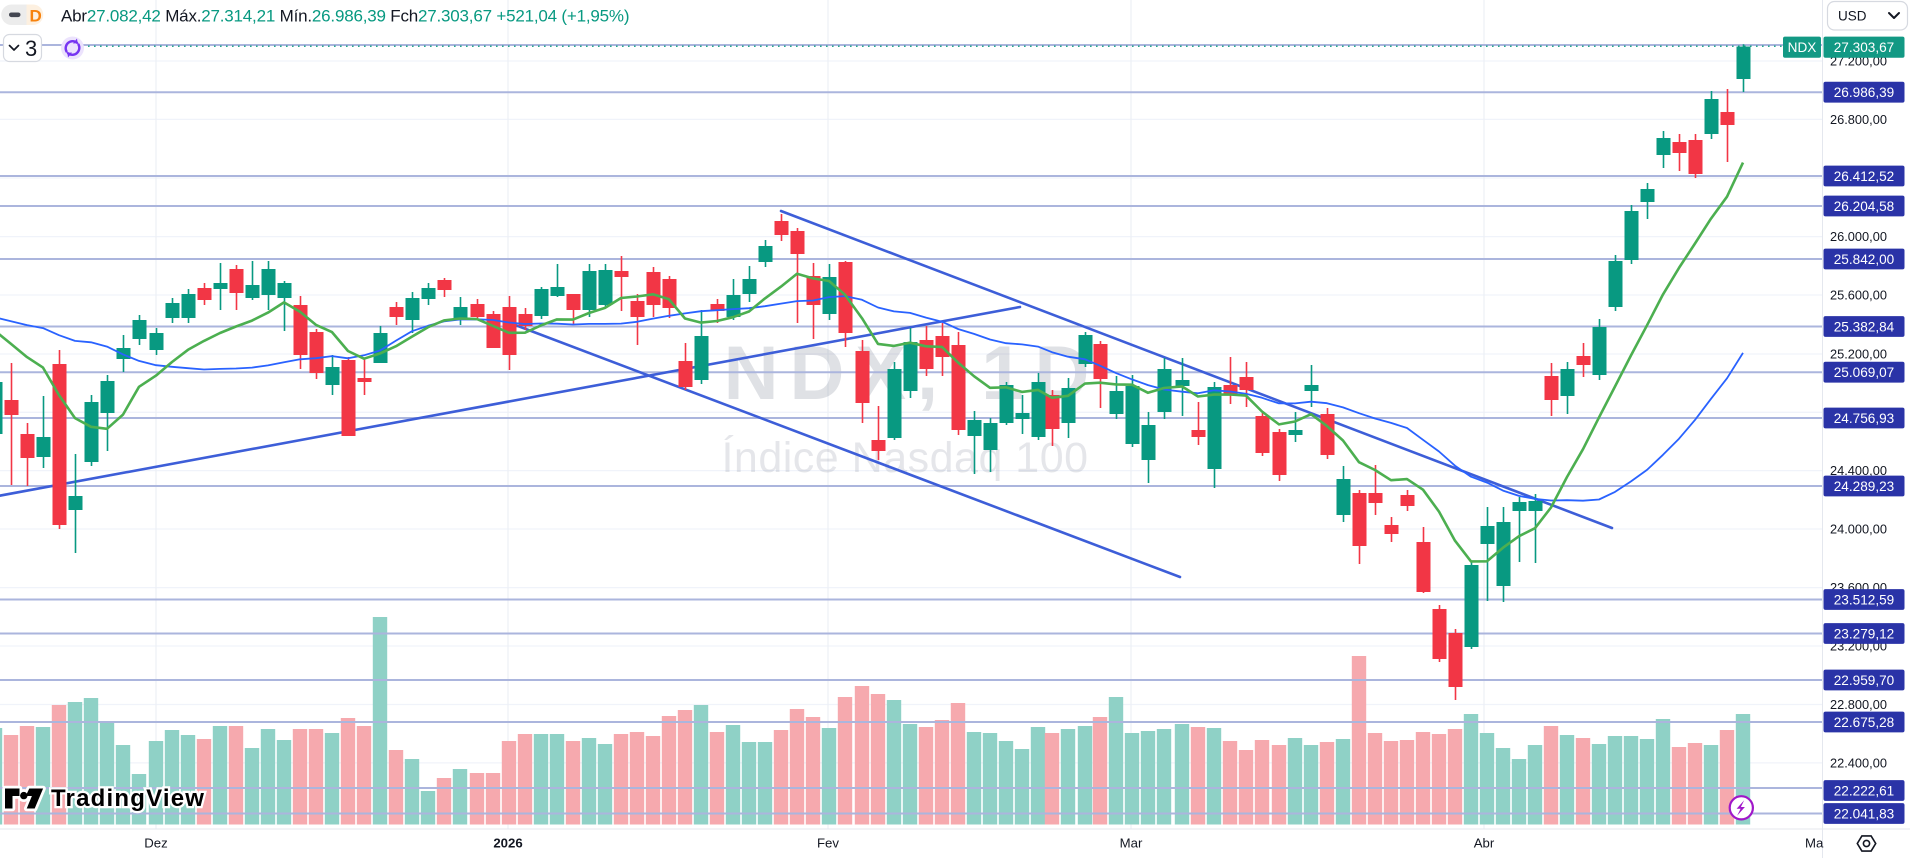 The image size is (1910, 858). What do you see at coordinates (1864, 633) in the screenshot?
I see `svg-text: 23.279,12` at bounding box center [1864, 633].